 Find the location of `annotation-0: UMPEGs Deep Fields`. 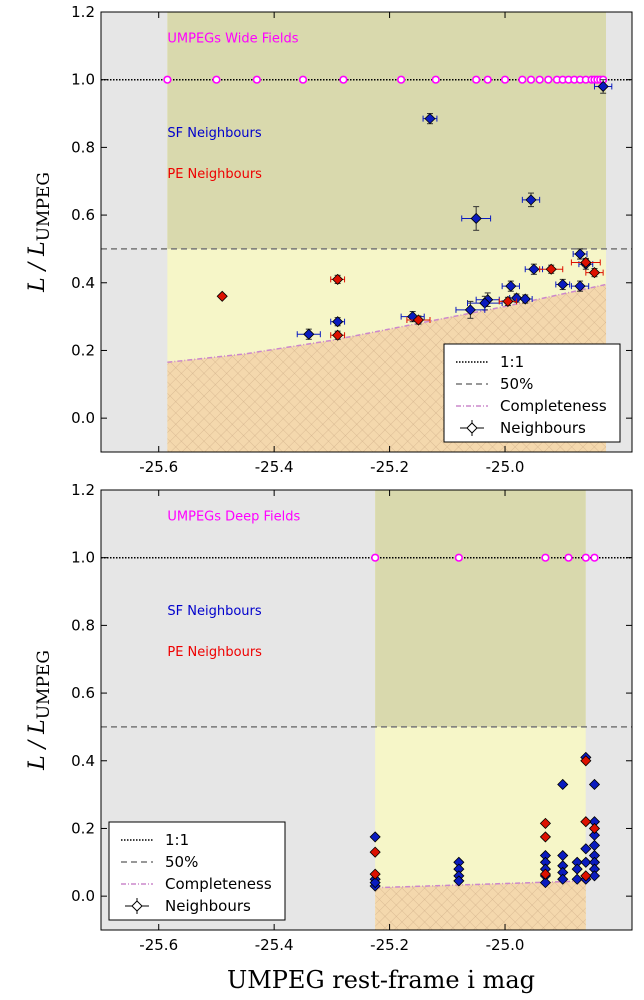

annotation-0: UMPEGs Deep Fields is located at coordinates (233, 516).